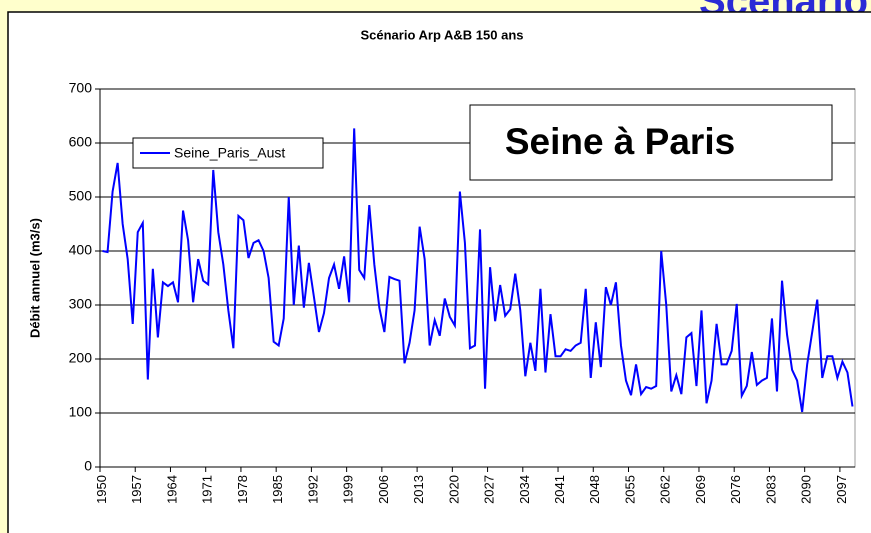 This screenshot has height=533, width=871. Describe the element at coordinates (620, 141) in the screenshot. I see `annotation: Seine à Paris` at that location.